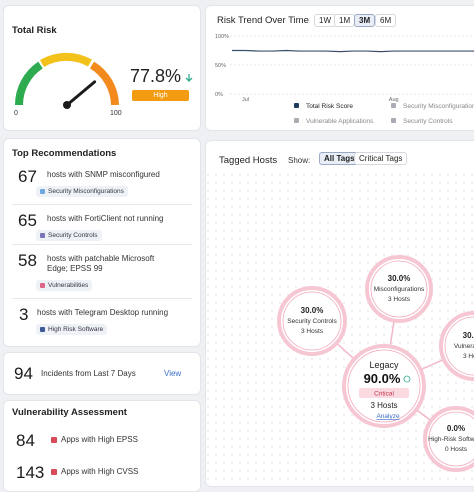 The image size is (474, 492). I want to click on incidents-card: 94 Incidents from Last 7 Days View, so click(102, 373).